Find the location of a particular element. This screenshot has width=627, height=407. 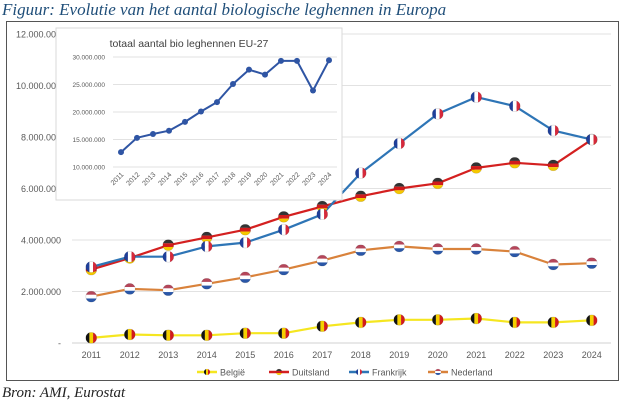

series-line-nederland is located at coordinates (341, 271).